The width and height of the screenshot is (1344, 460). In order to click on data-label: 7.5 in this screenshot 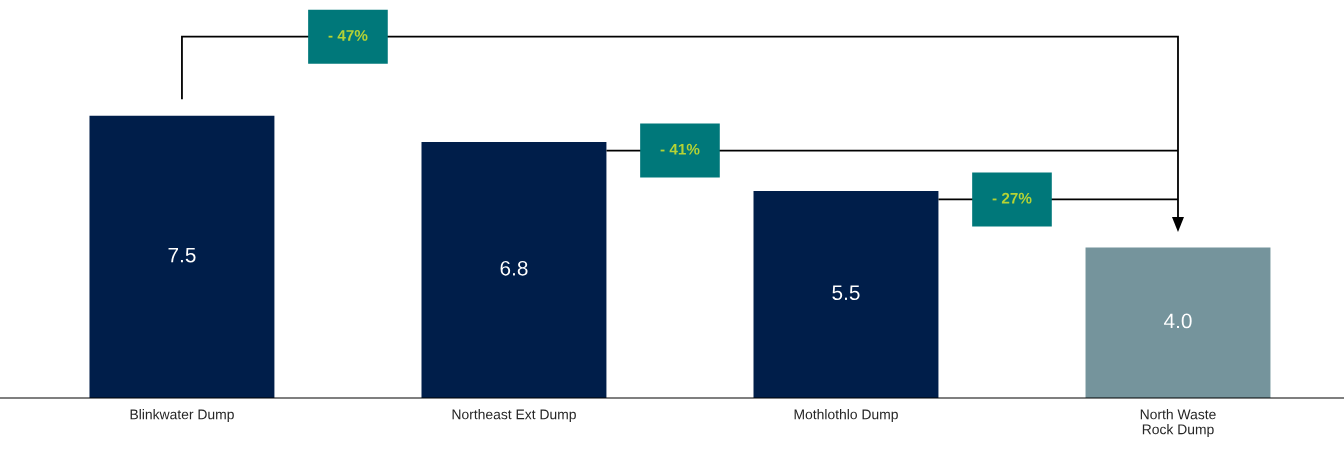, I will do `click(182, 255)`.